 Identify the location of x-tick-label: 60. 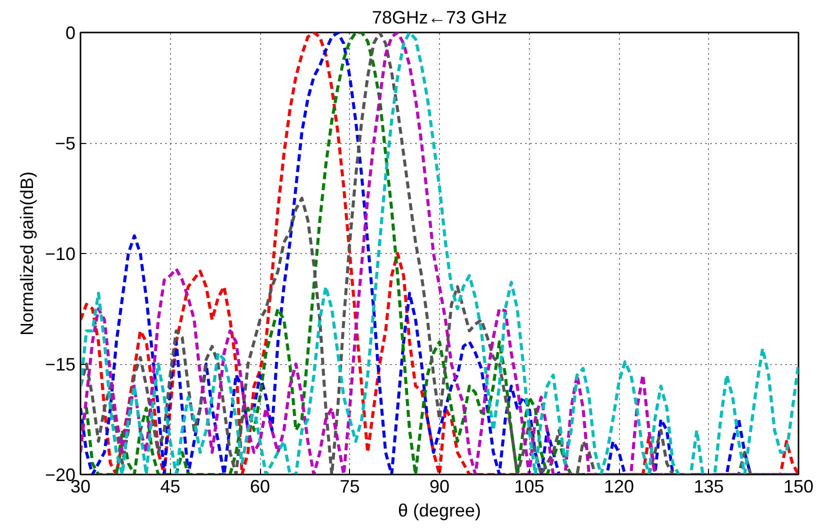
(260, 486).